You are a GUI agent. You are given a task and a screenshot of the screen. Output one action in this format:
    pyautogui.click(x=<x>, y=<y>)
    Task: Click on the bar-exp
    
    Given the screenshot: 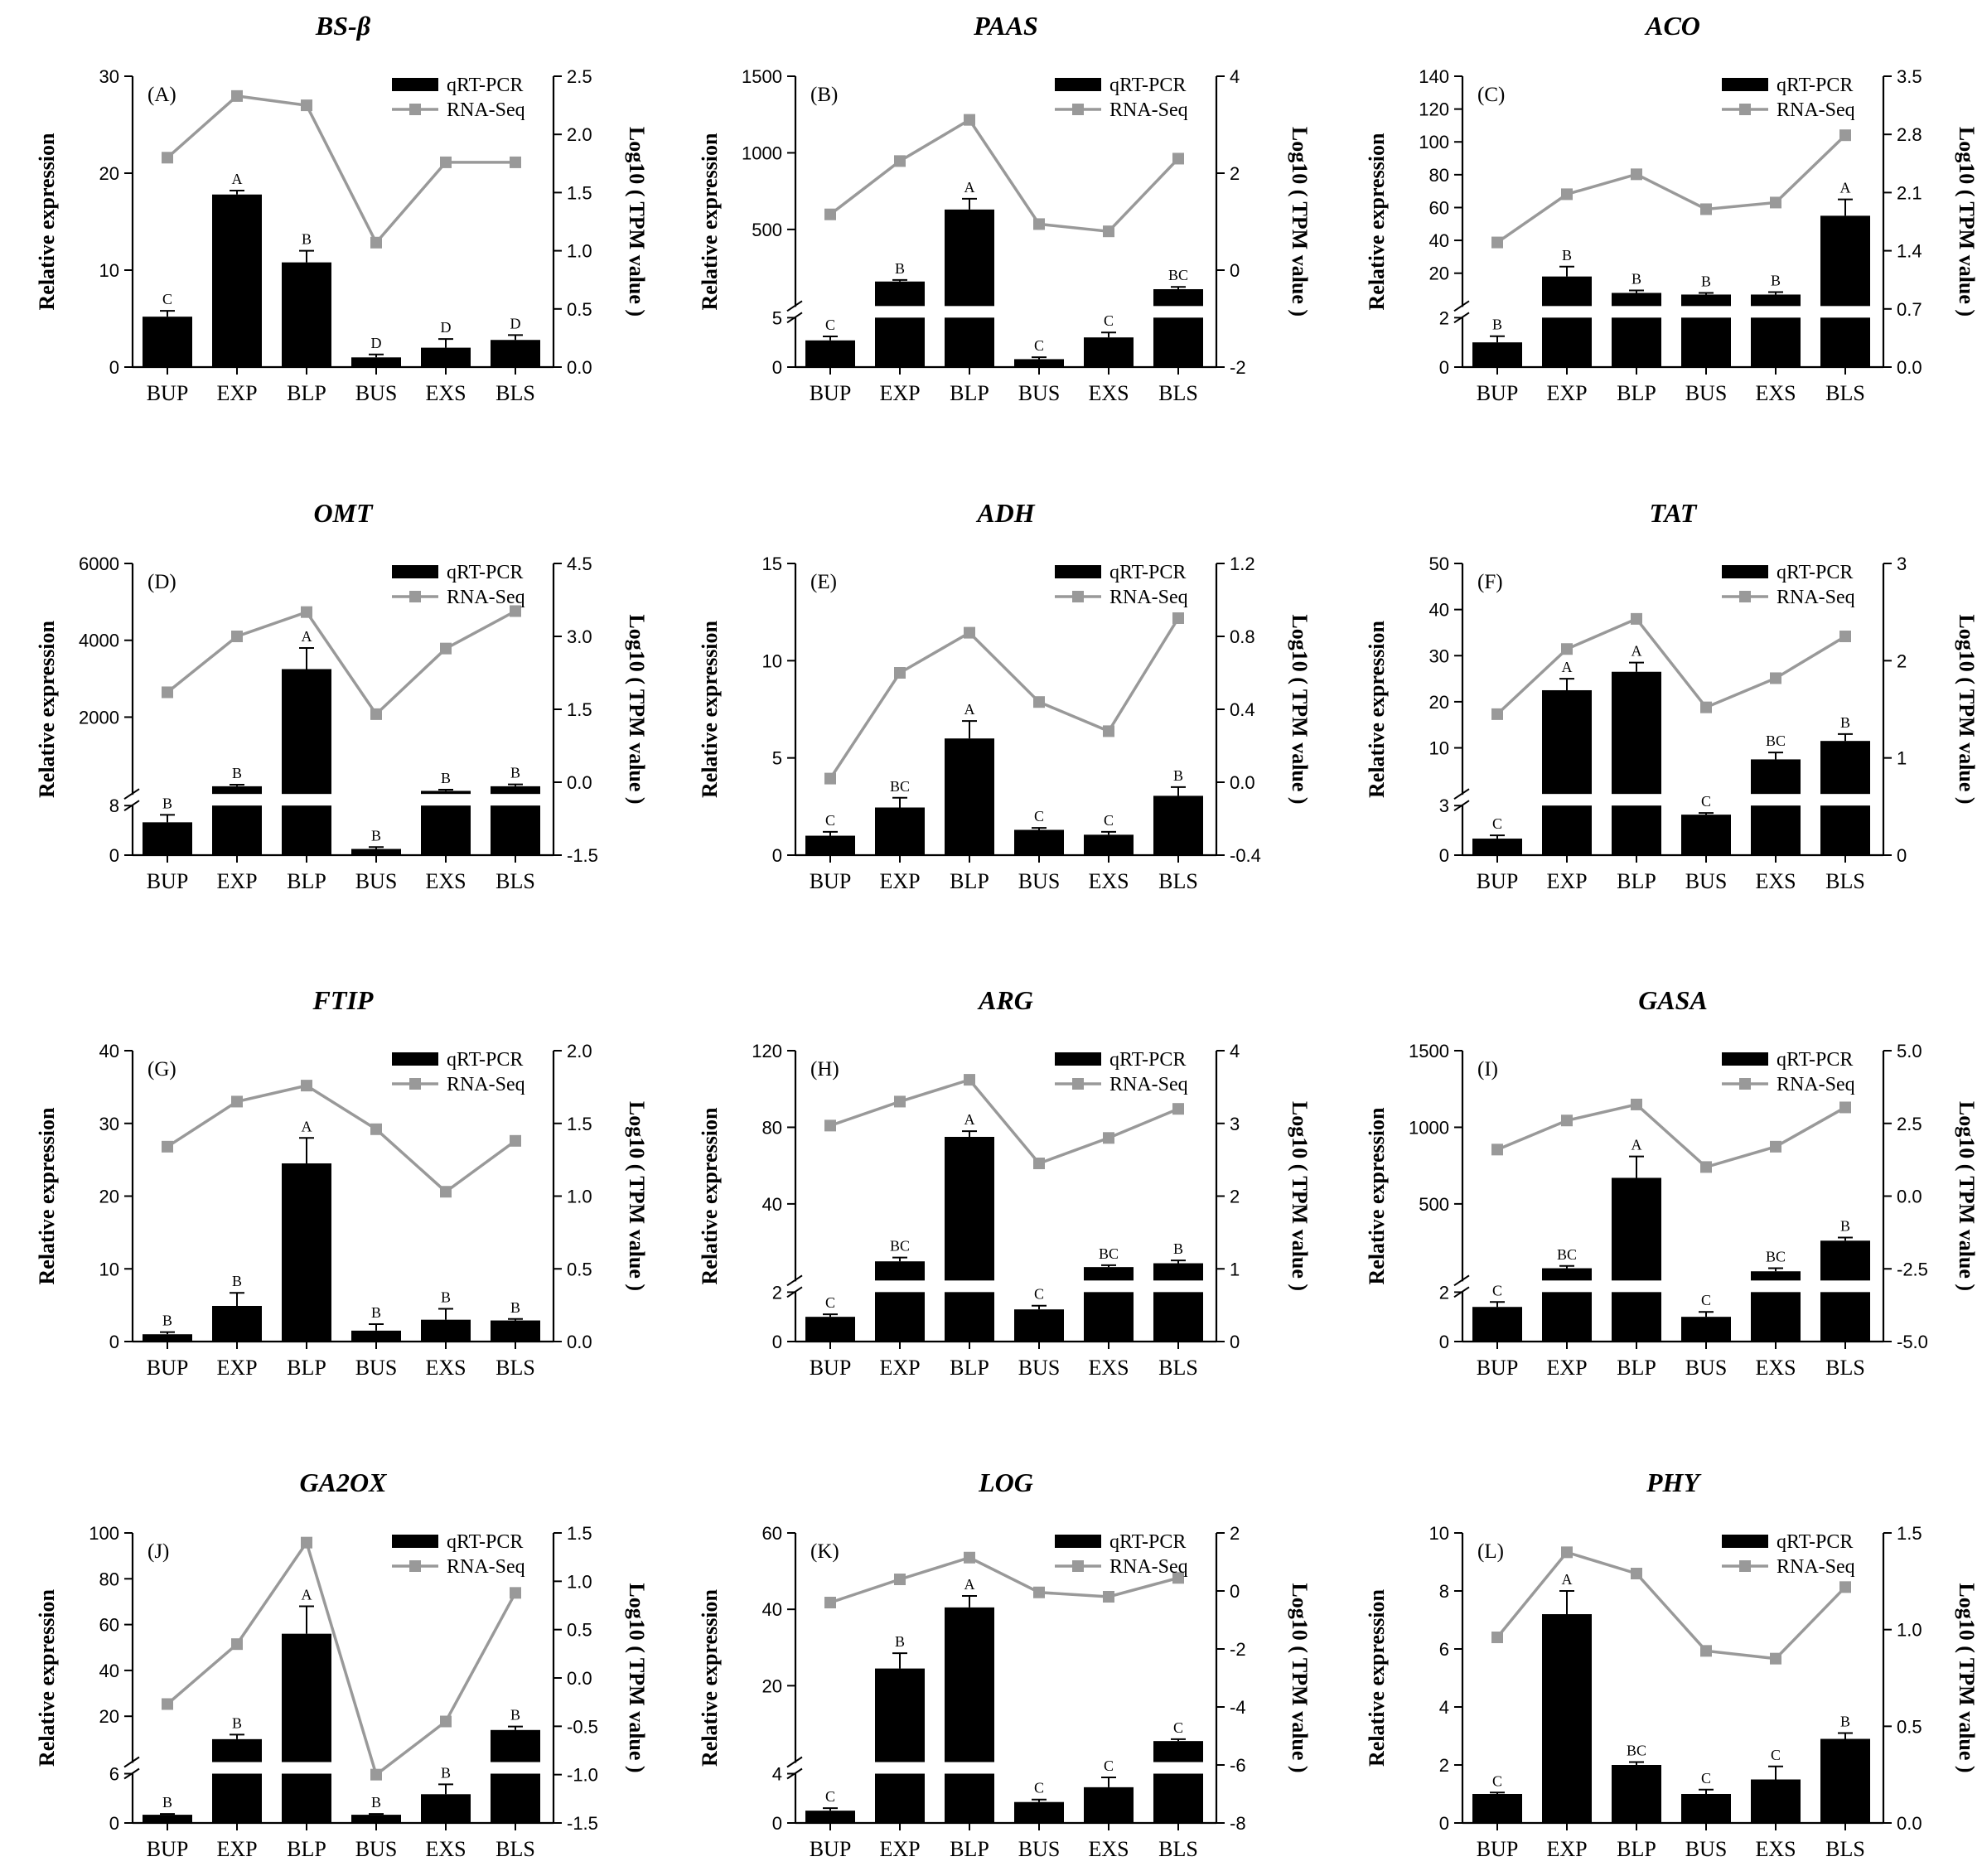 What is the action you would take?
    pyautogui.click(x=900, y=1745)
    